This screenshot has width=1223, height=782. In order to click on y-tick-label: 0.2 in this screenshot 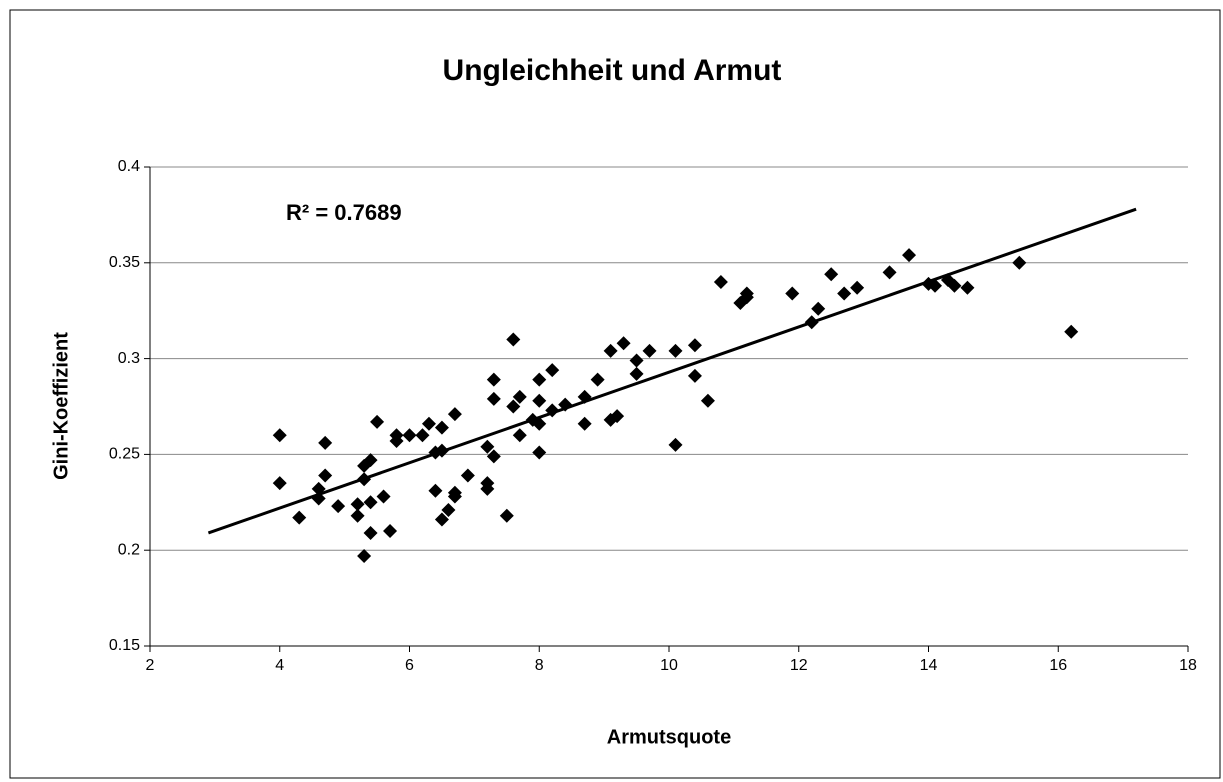, I will do `click(129, 549)`.